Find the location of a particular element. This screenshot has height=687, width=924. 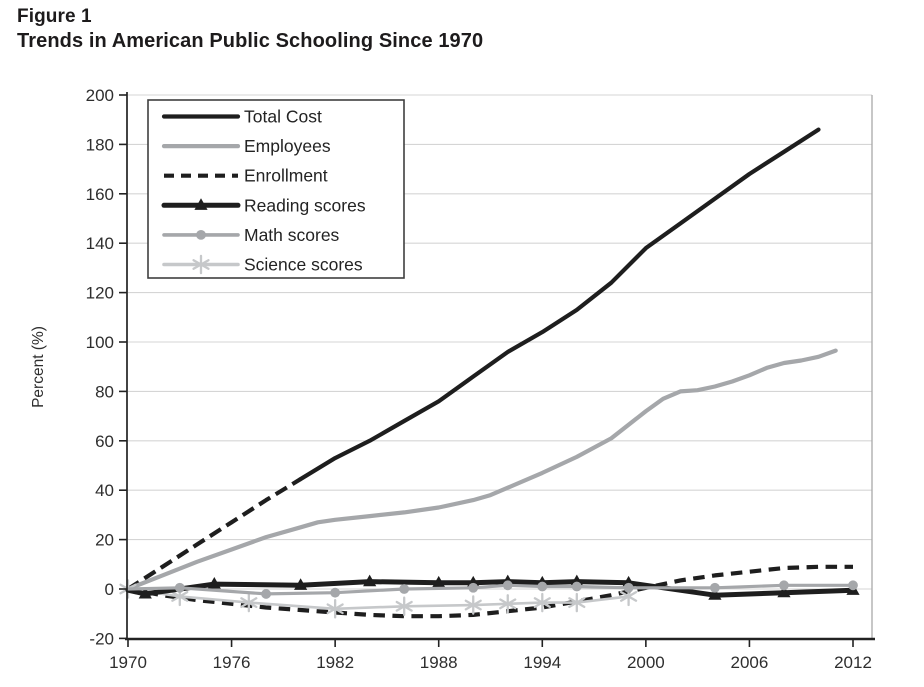

x-tick-label: 1976 is located at coordinates (232, 662).